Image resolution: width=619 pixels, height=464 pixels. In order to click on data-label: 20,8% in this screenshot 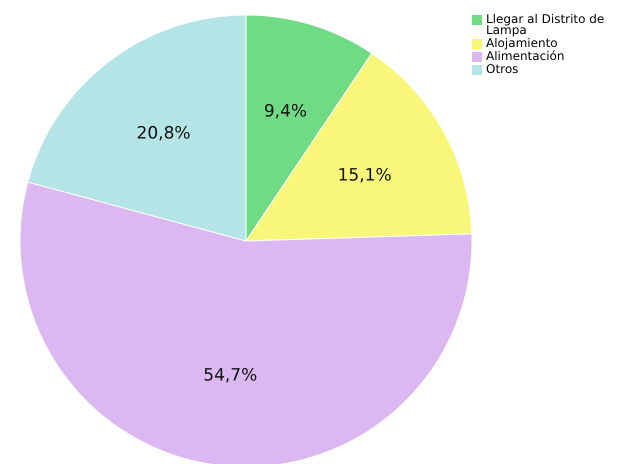, I will do `click(163, 133)`.